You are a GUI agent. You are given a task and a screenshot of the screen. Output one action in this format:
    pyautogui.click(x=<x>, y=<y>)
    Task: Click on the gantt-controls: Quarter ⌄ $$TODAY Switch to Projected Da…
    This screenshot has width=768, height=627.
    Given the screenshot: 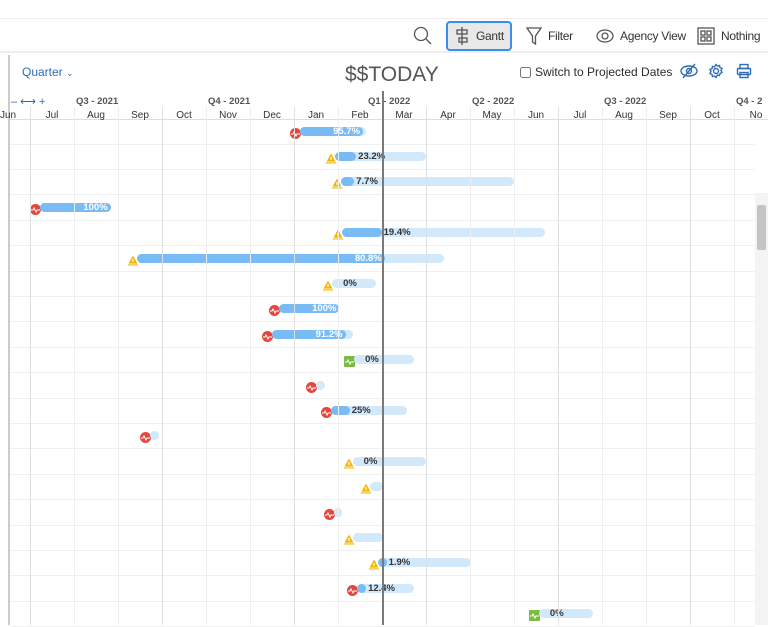 What is the action you would take?
    pyautogui.click(x=389, y=73)
    